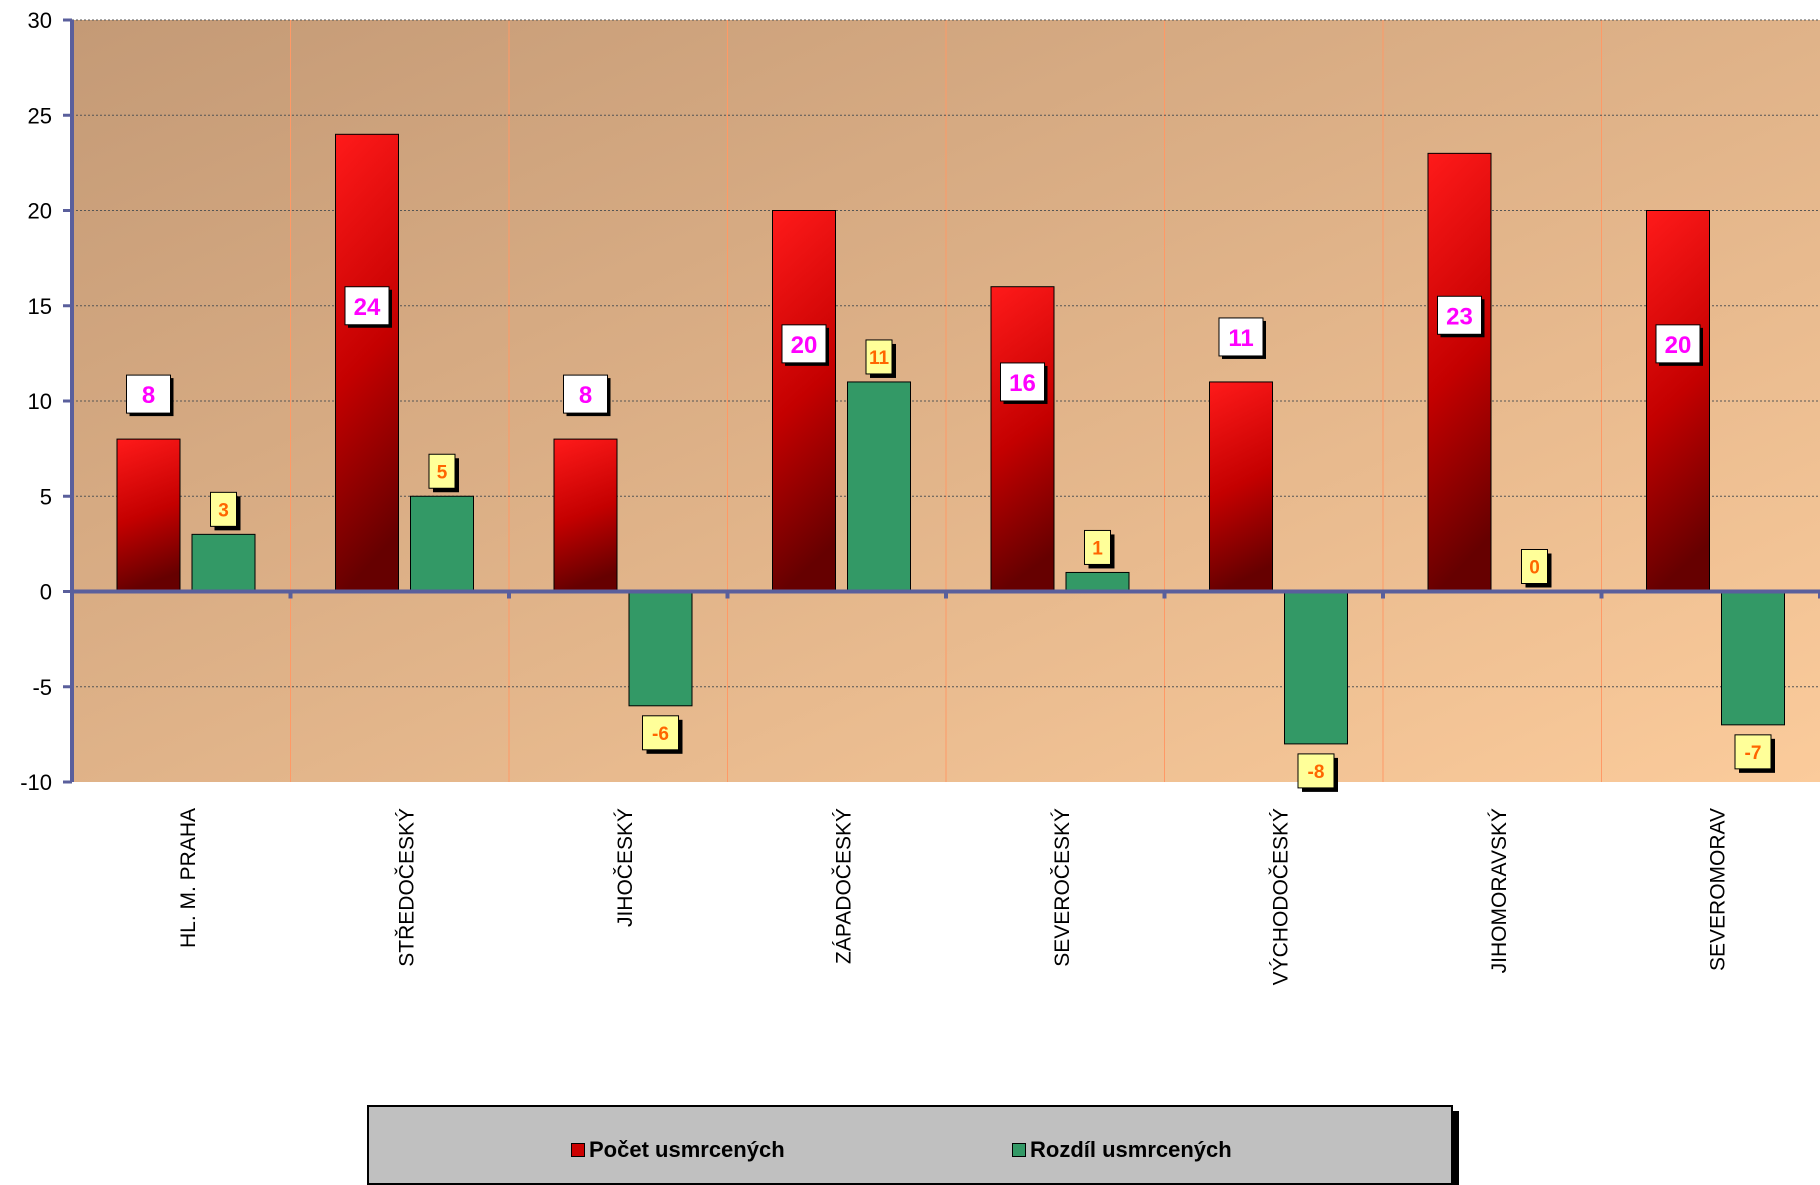  What do you see at coordinates (40, 20) in the screenshot?
I see `y-tick-label: 30` at bounding box center [40, 20].